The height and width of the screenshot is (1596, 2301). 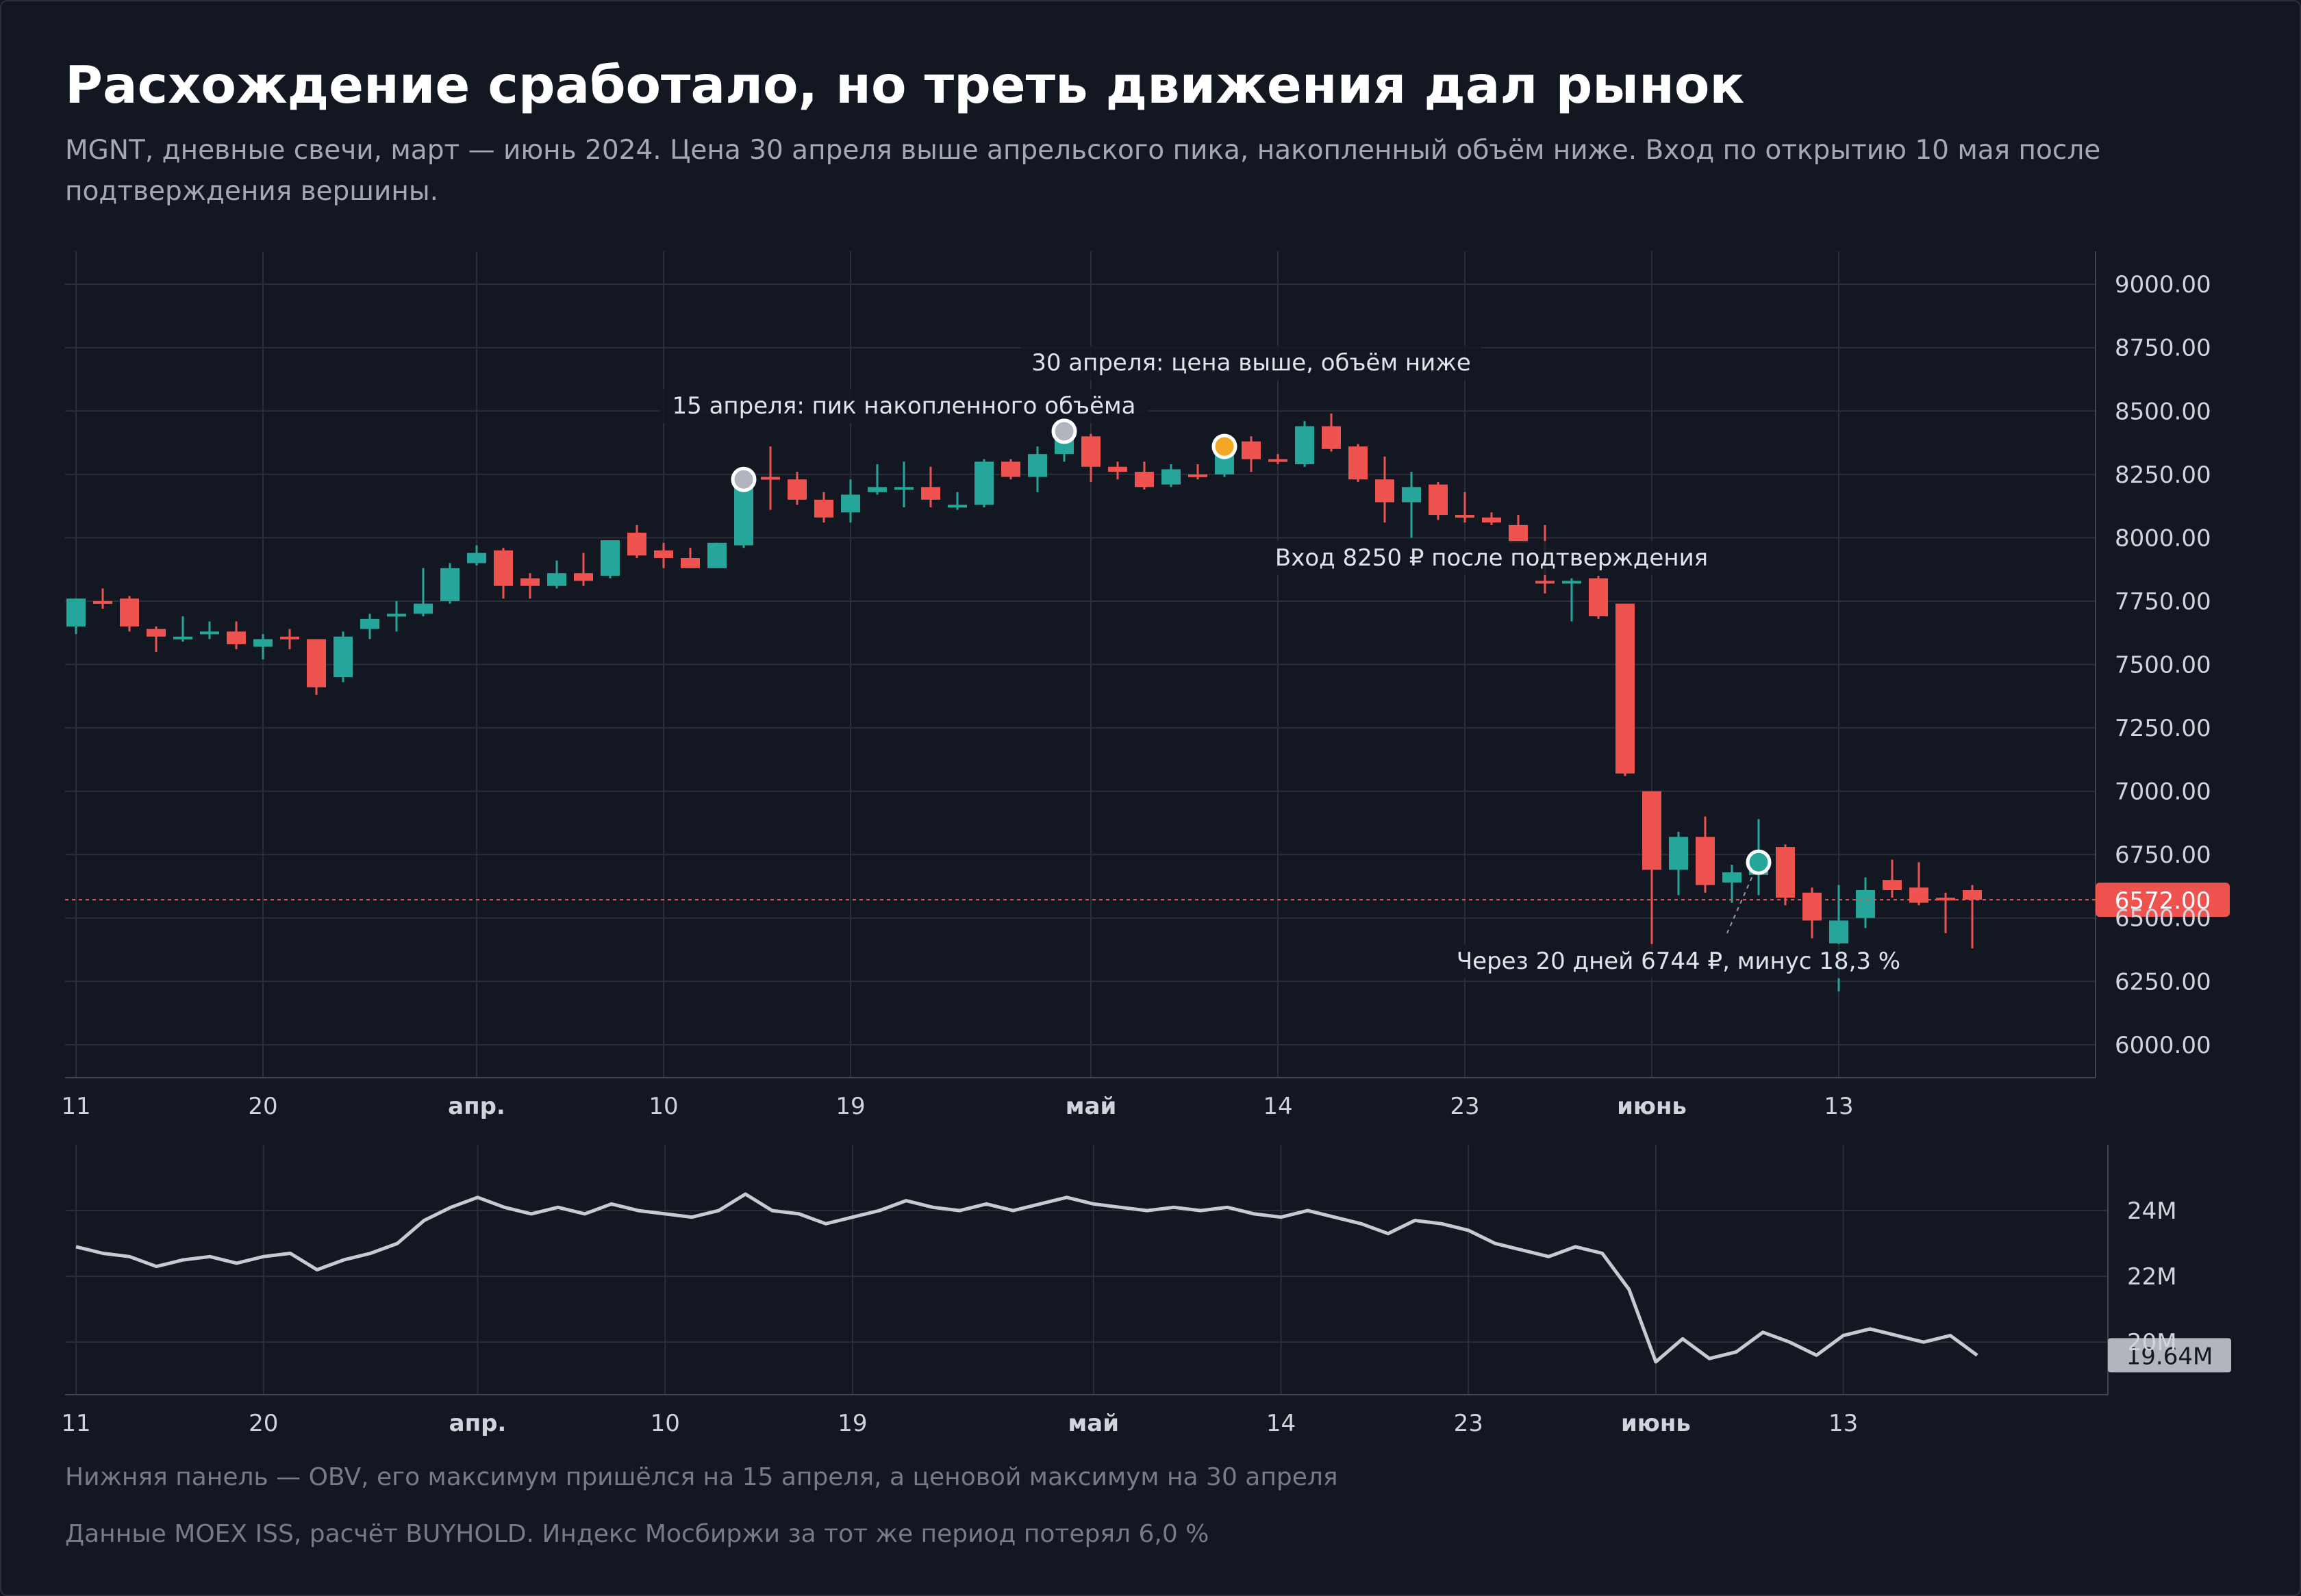 I want to click on obv-line, so click(x=1026, y=1278).